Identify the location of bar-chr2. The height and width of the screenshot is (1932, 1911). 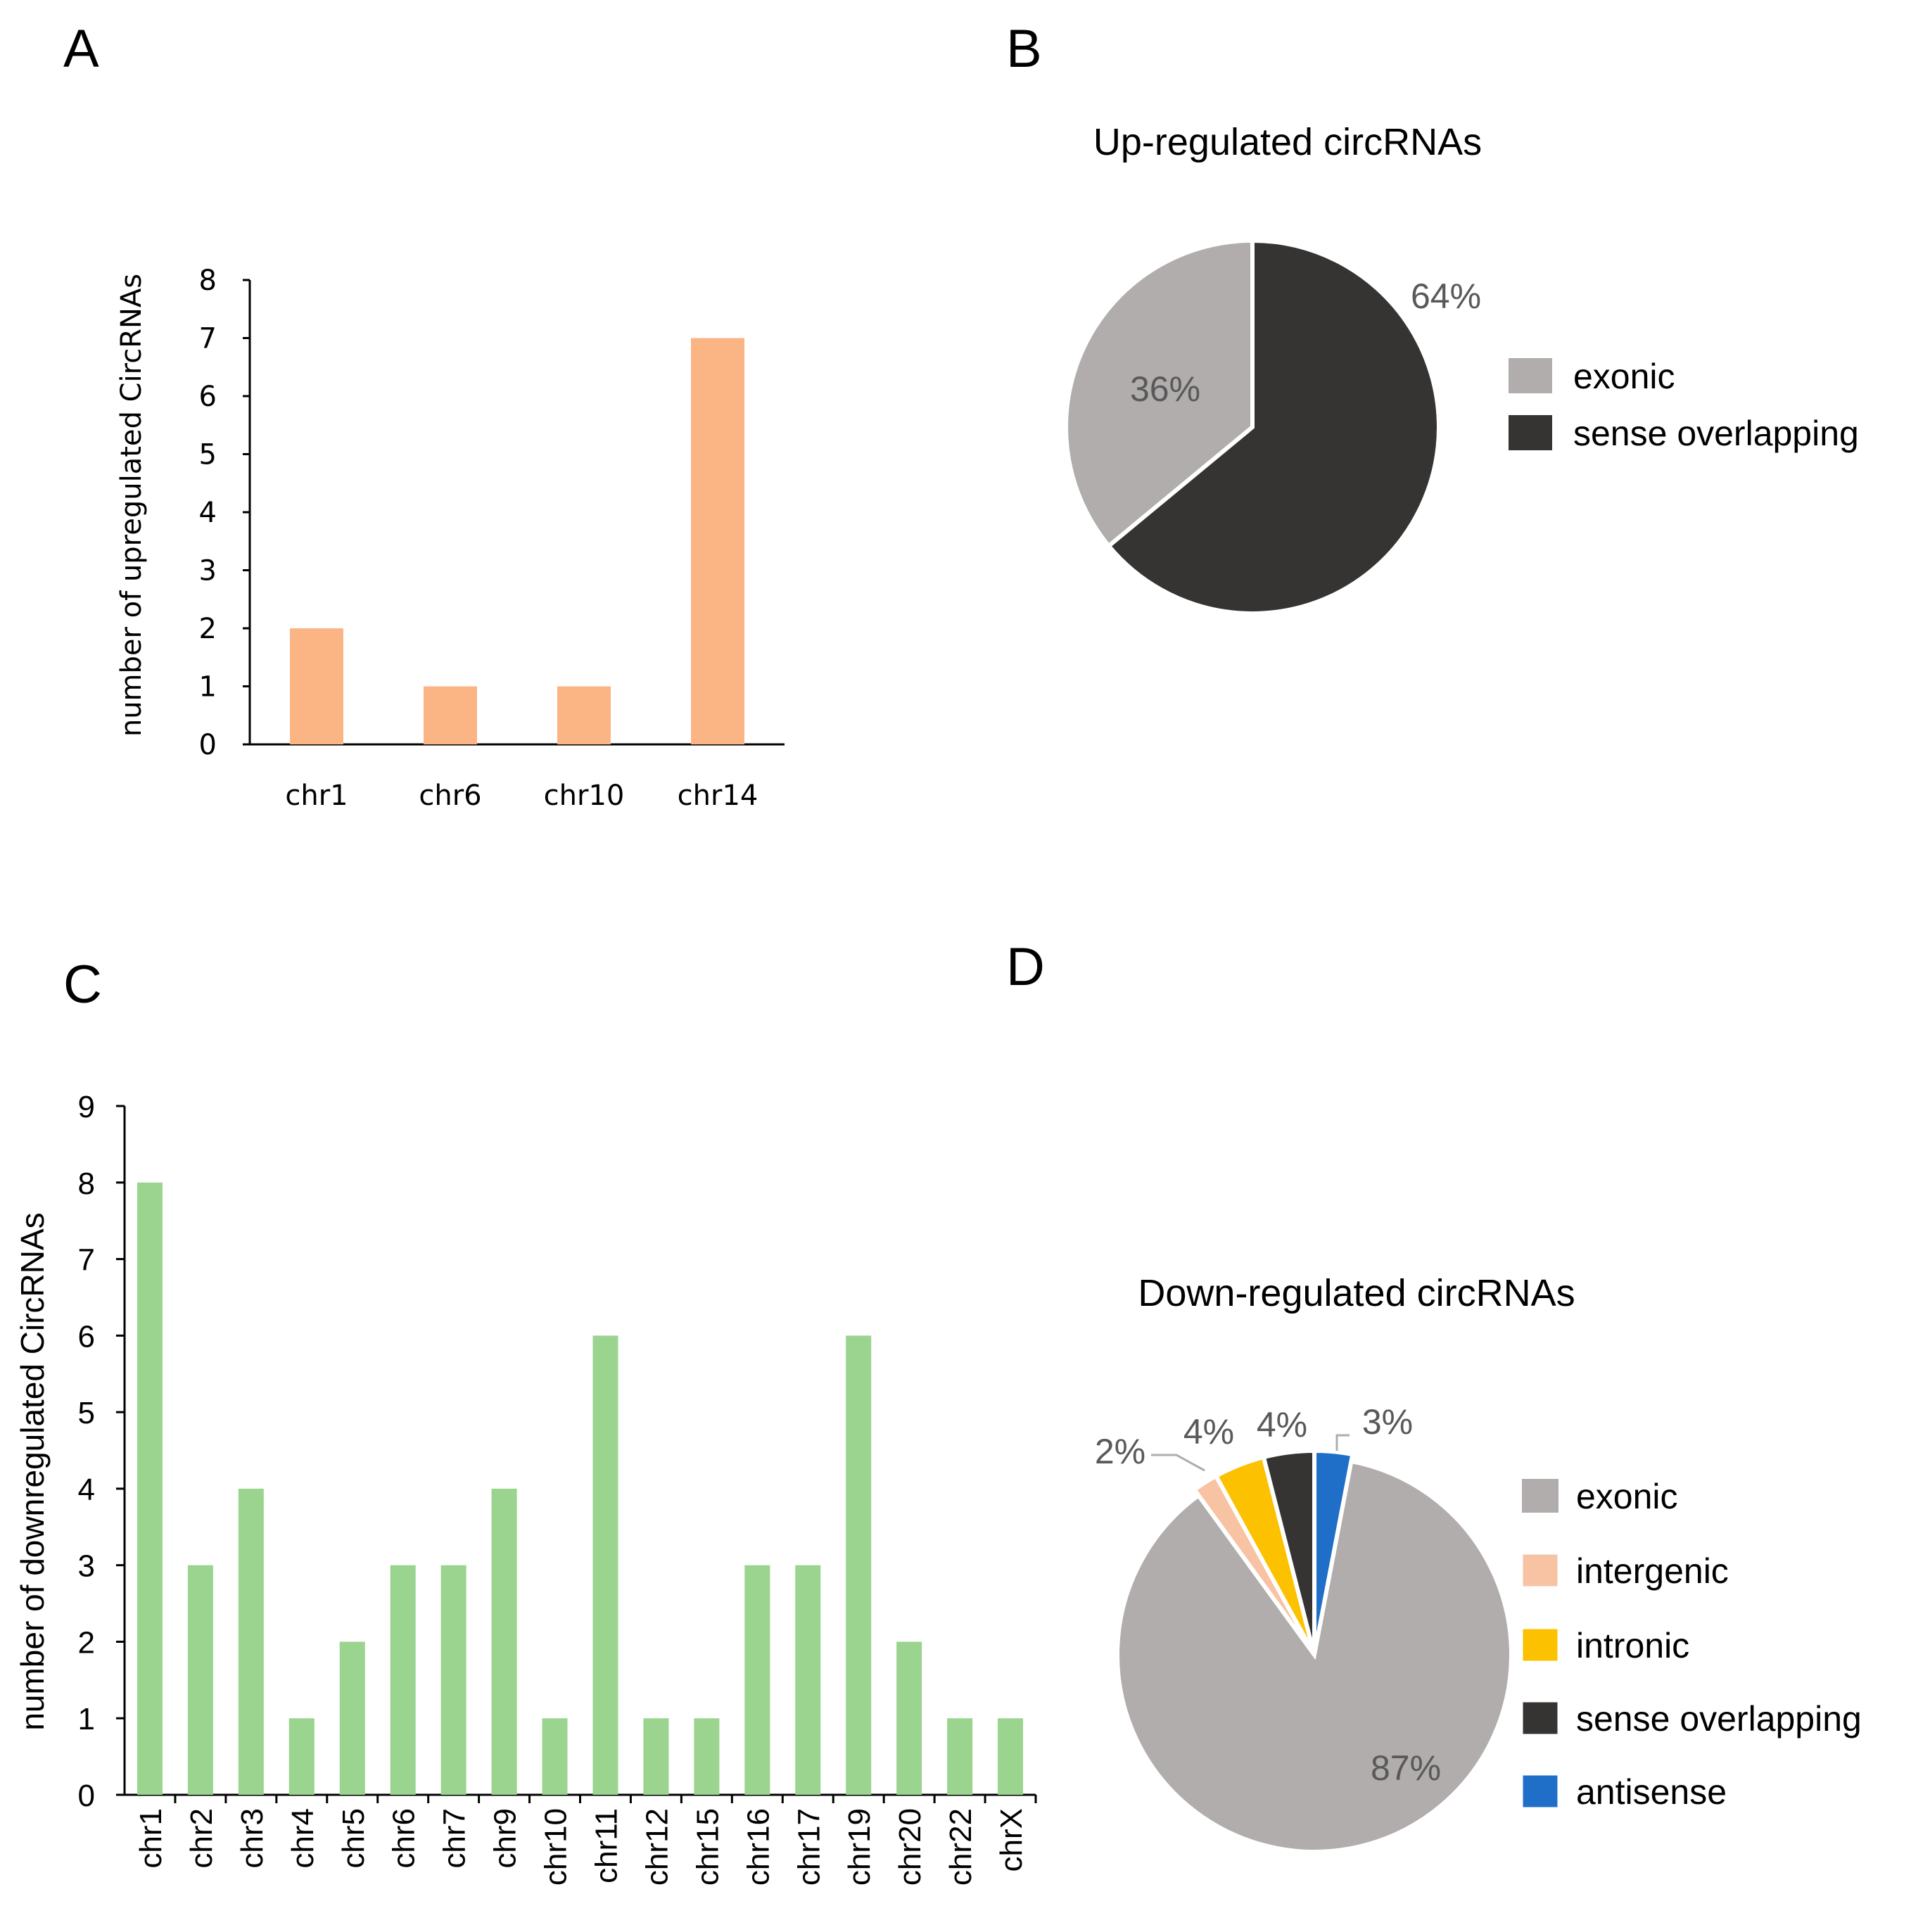
(200, 1680).